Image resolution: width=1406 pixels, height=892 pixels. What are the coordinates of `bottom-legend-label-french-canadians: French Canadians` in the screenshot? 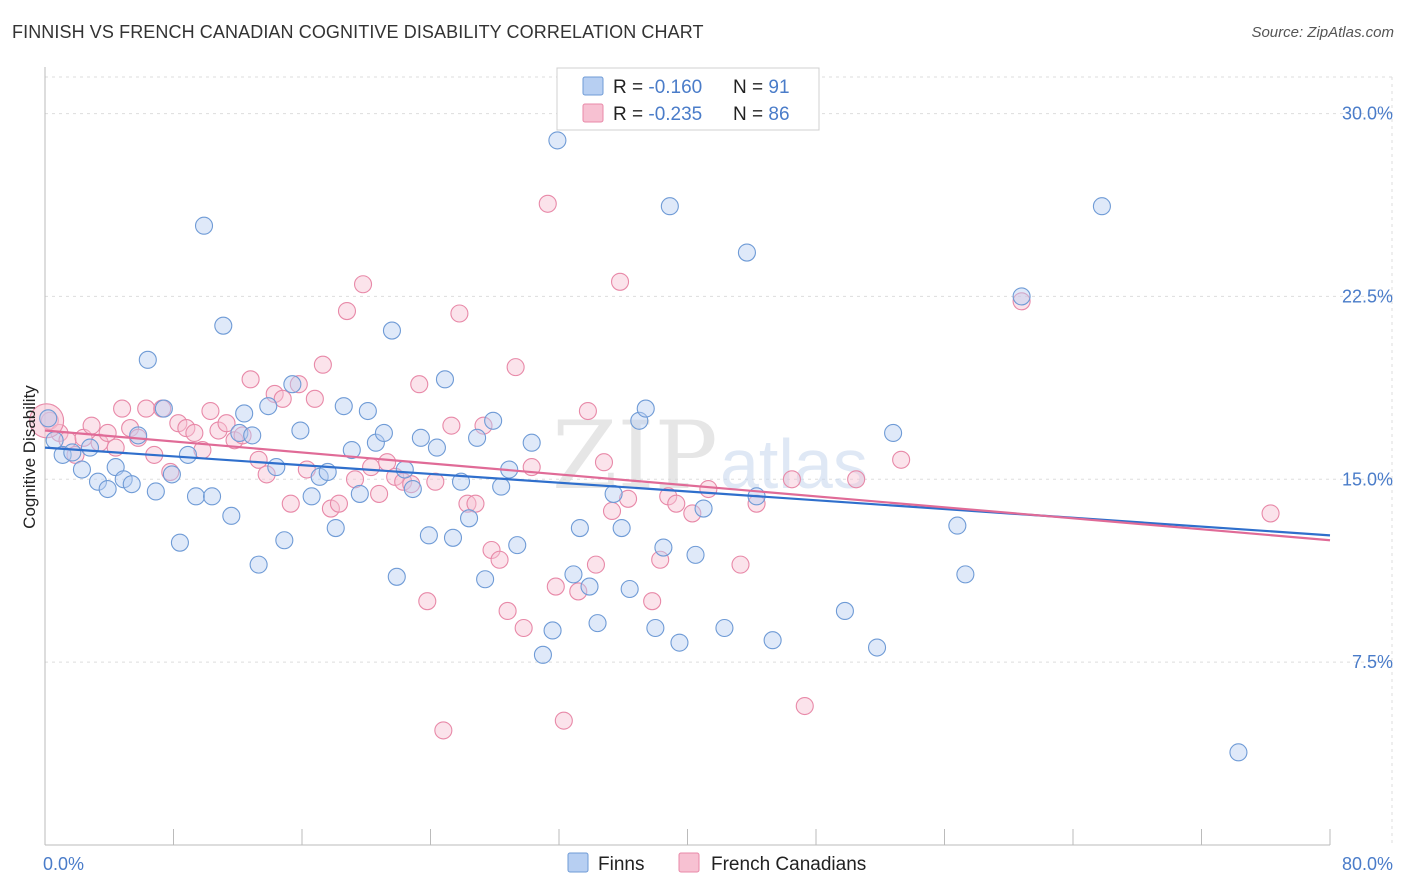 It's located at (788, 864).